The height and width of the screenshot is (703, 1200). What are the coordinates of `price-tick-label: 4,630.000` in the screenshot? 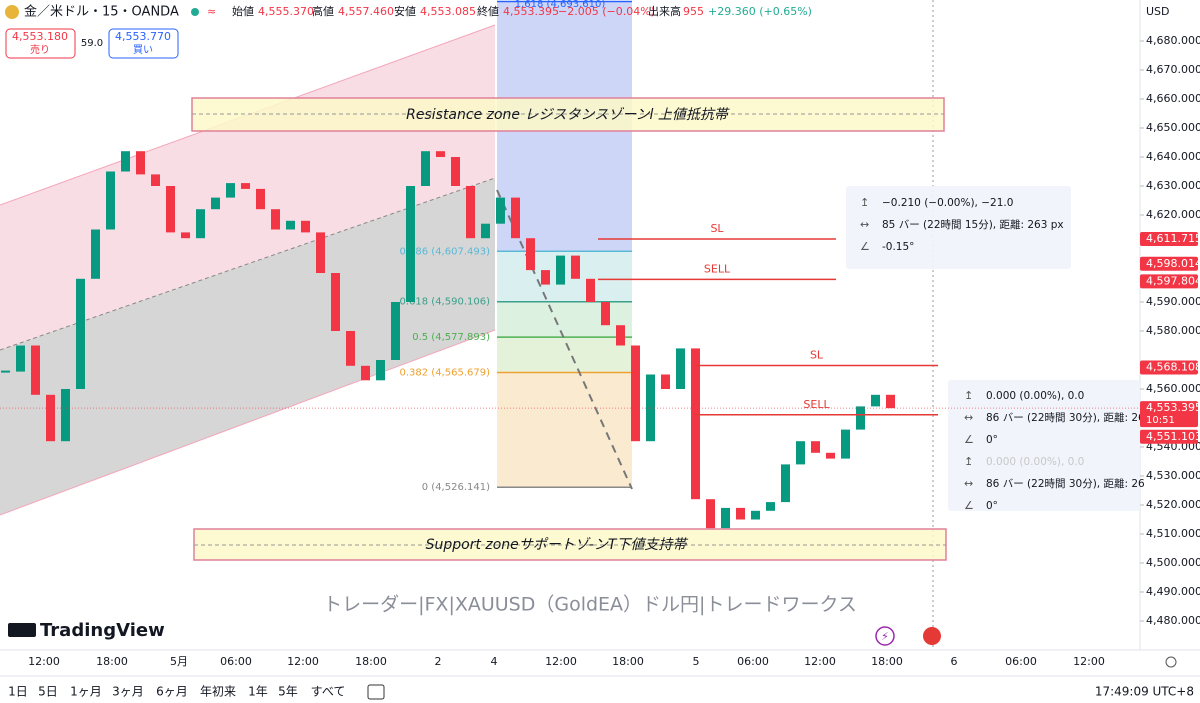 It's located at (1173, 185).